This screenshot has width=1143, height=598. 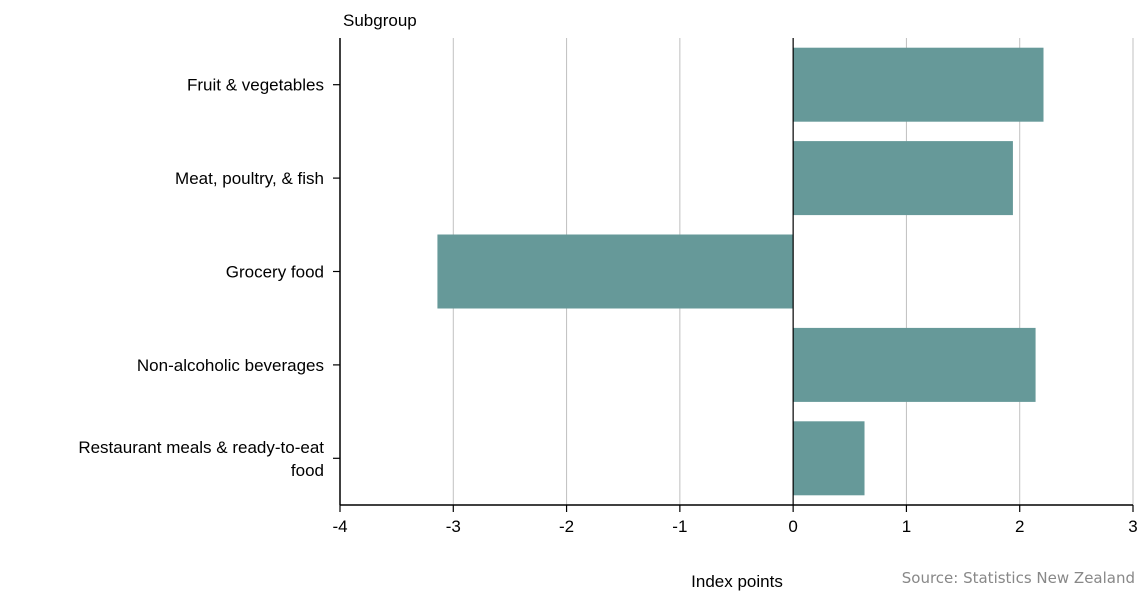 What do you see at coordinates (453, 526) in the screenshot?
I see `x-tick-label: -3` at bounding box center [453, 526].